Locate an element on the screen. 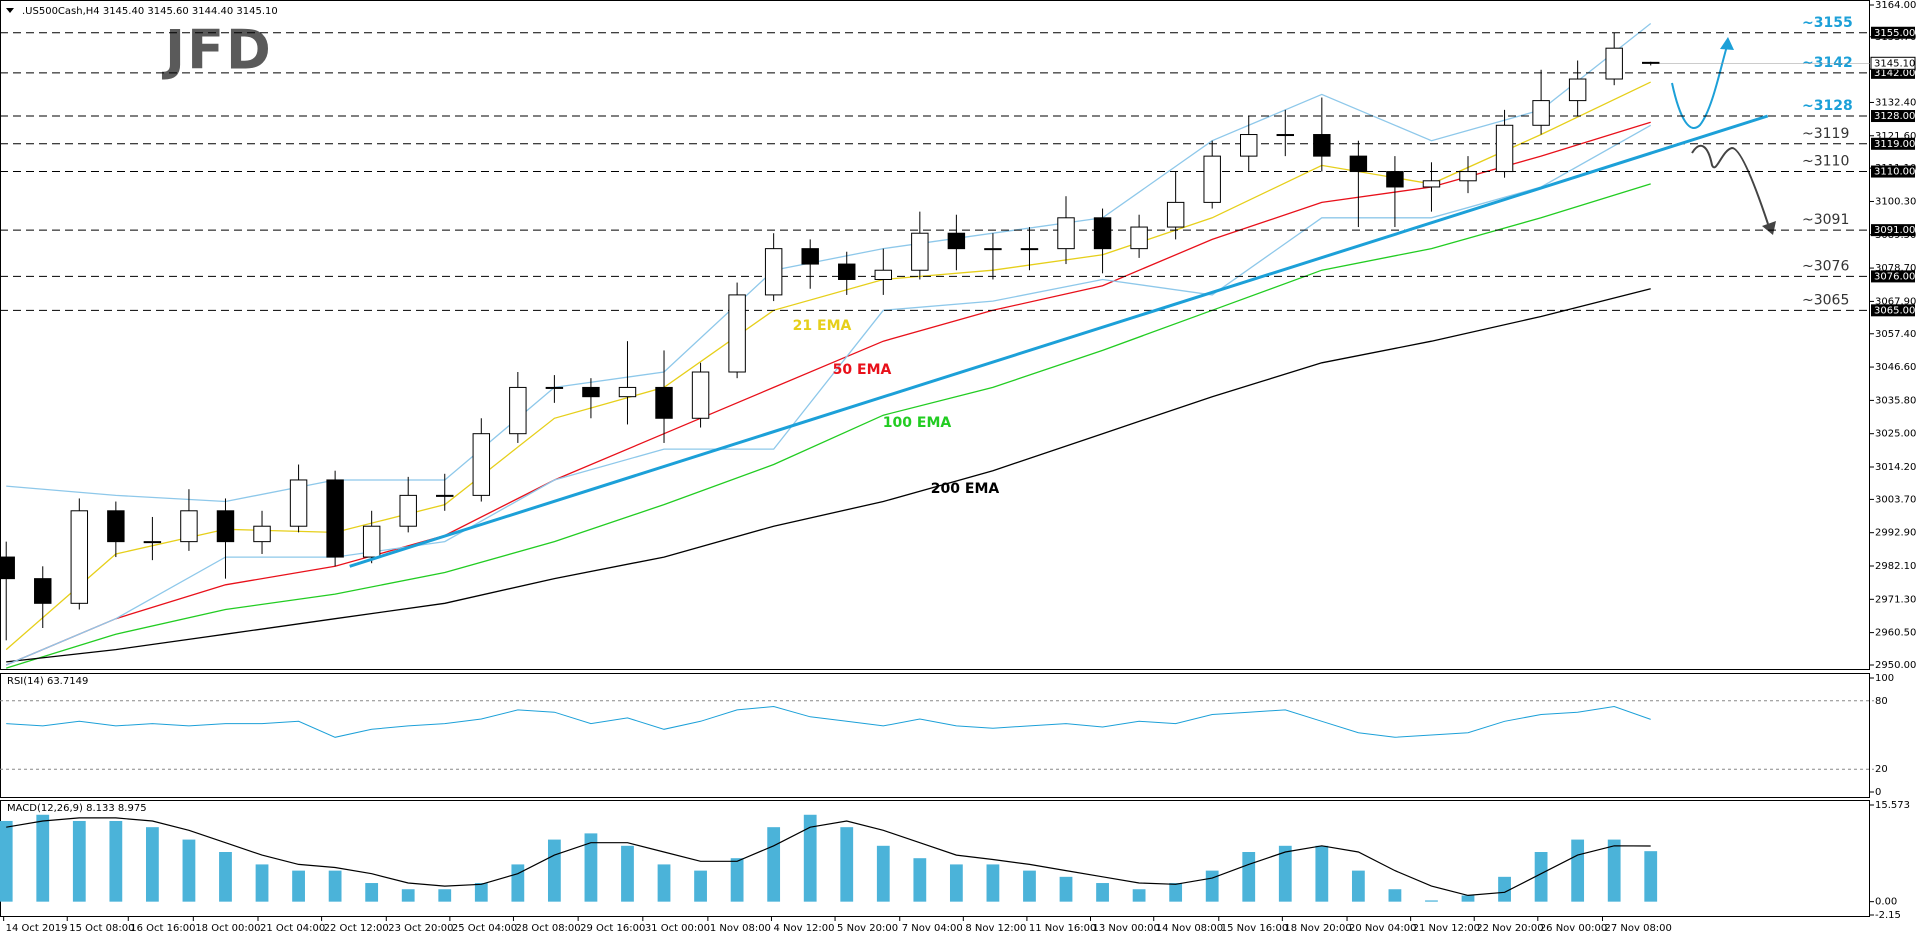 The height and width of the screenshot is (936, 1916). x-tick-label: 31 Oct 00:00 is located at coordinates (677, 928).